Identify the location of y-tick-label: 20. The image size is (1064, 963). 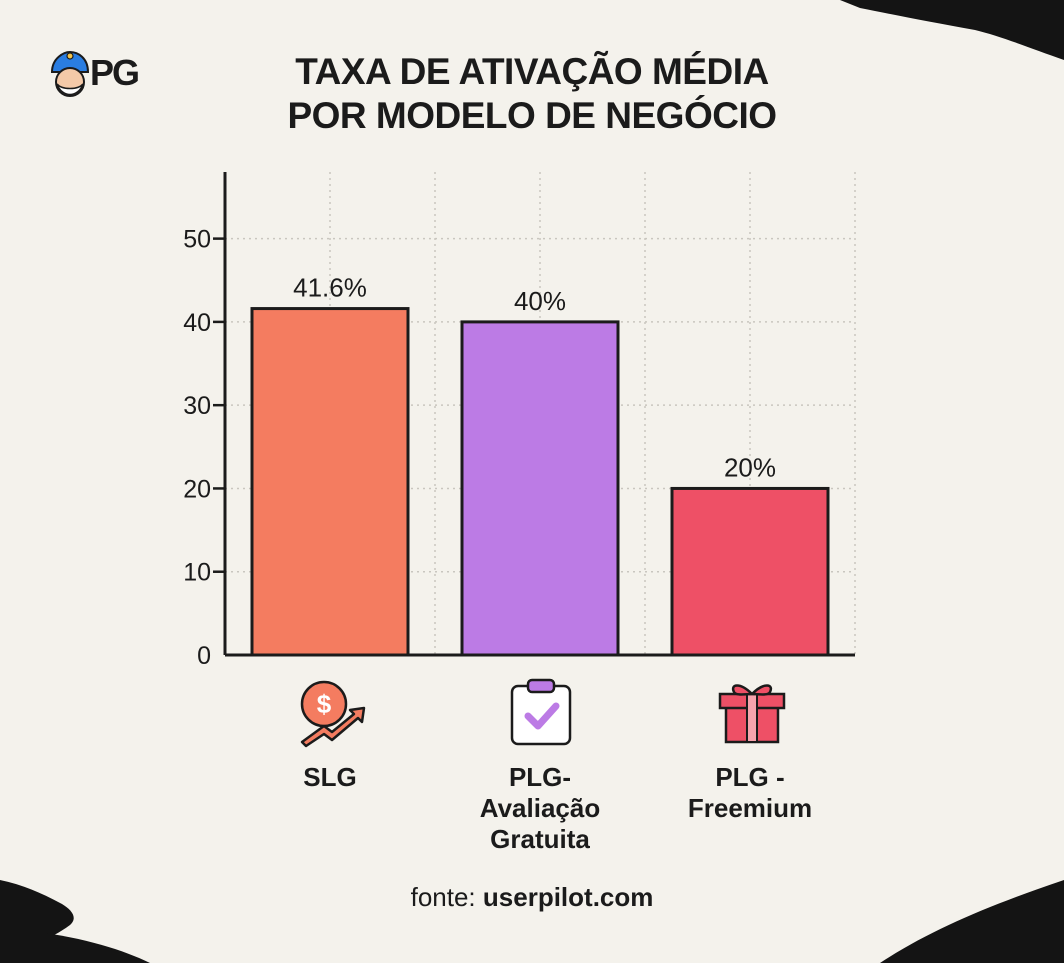
(197, 489).